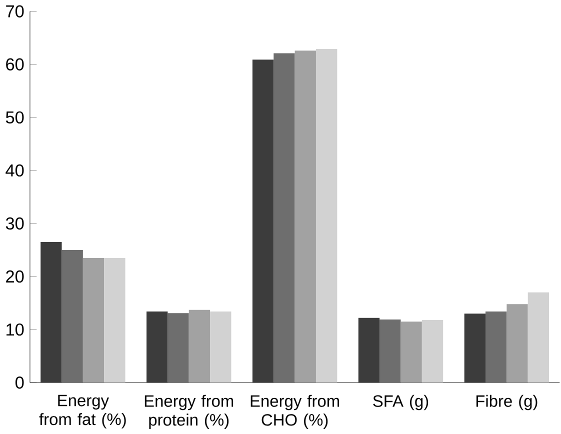  What do you see at coordinates (15, 11) in the screenshot?
I see `y-tick-label: 70` at bounding box center [15, 11].